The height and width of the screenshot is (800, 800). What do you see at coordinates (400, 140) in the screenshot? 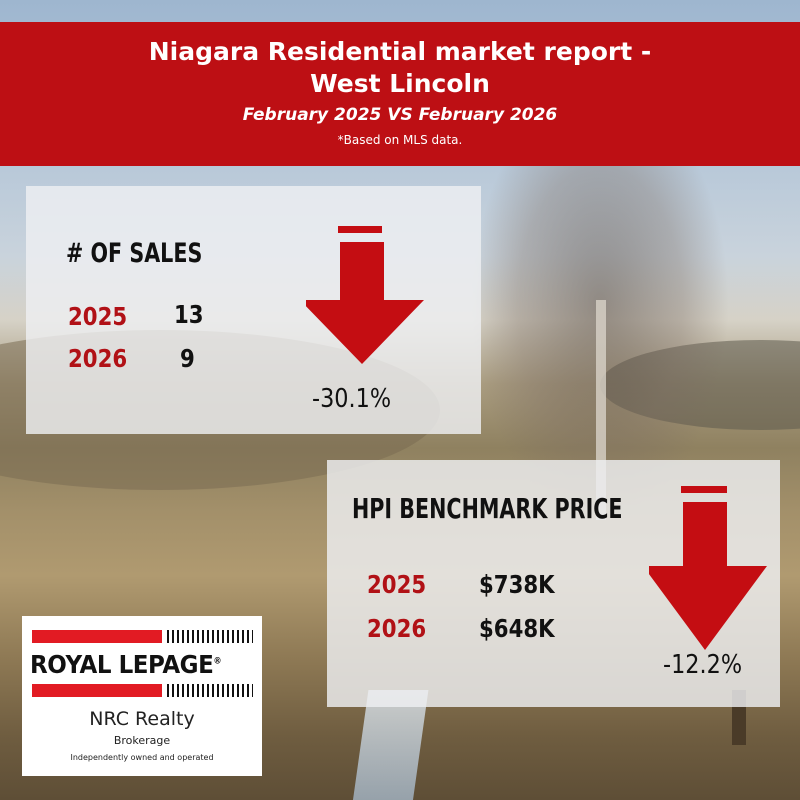
I see `data-source-note: *Based on MLS data.` at bounding box center [400, 140].